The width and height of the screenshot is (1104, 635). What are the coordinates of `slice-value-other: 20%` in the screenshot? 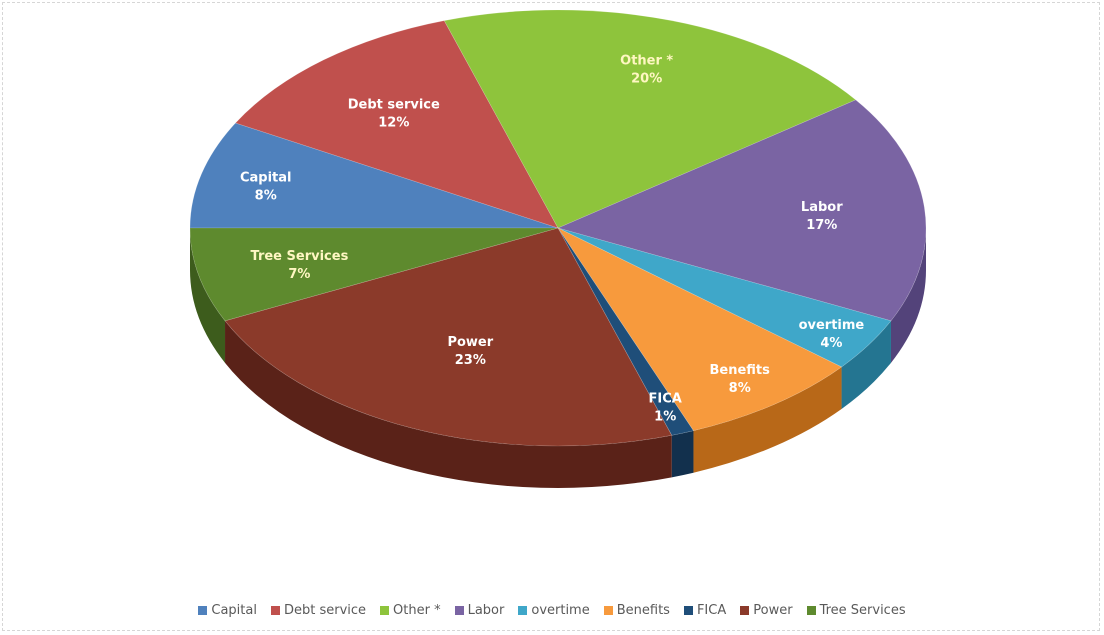 It's located at (646, 78).